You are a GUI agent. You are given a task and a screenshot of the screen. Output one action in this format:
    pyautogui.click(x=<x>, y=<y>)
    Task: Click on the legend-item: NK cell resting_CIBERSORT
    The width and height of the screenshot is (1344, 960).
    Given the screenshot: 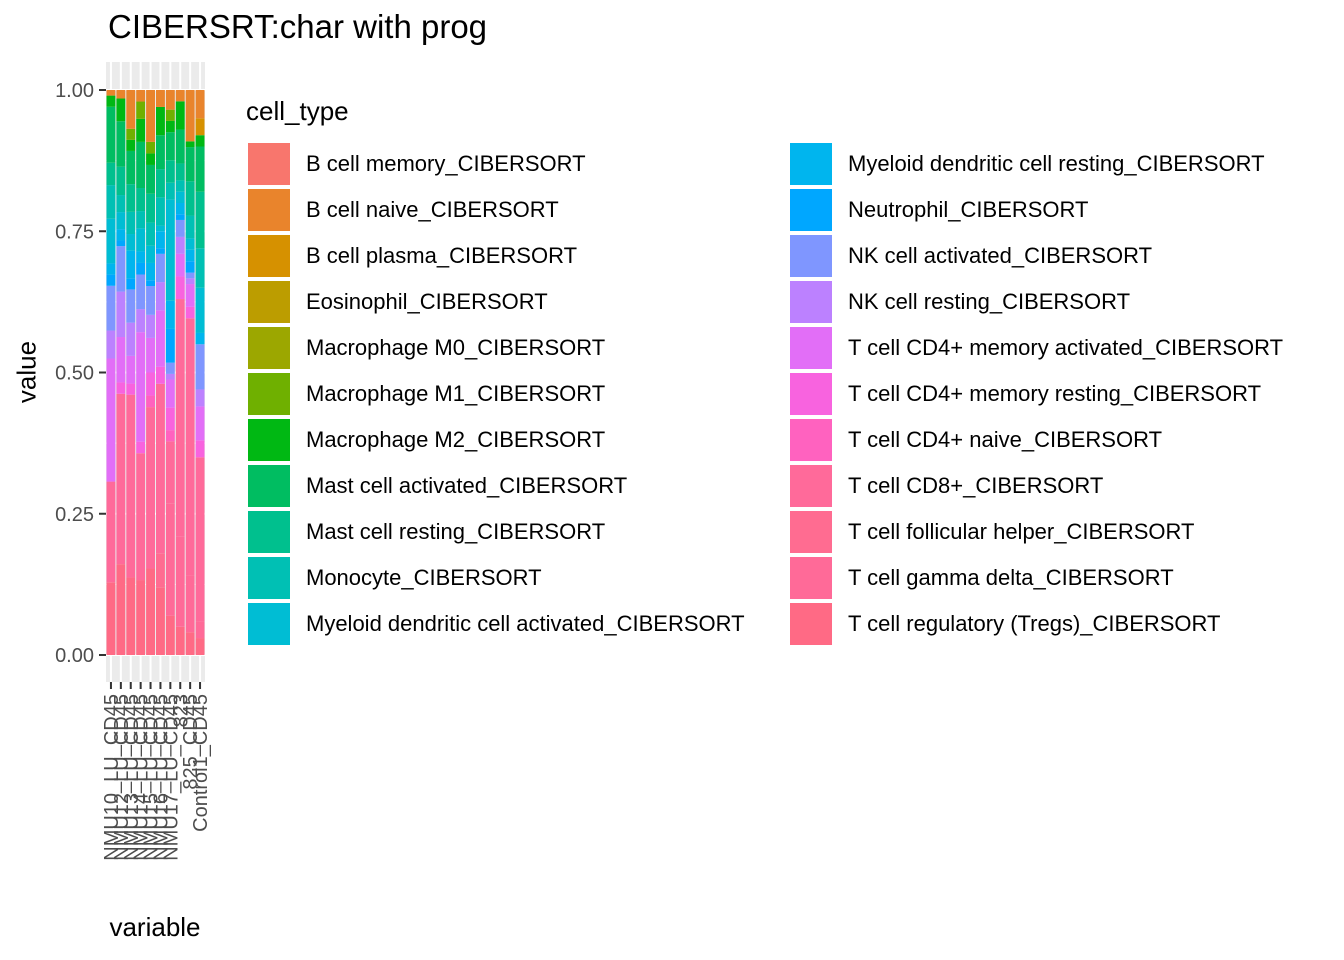 What is the action you would take?
    pyautogui.click(x=960, y=302)
    